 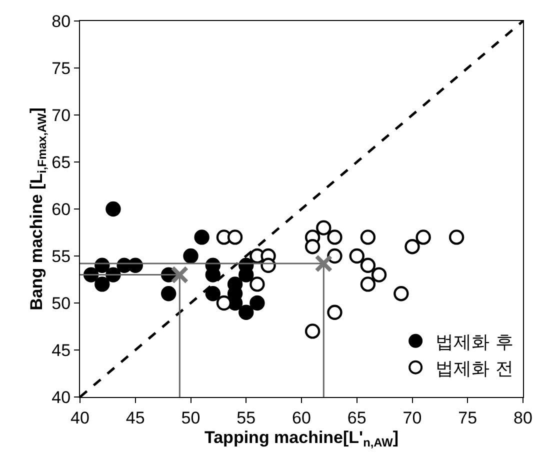 What do you see at coordinates (135, 418) in the screenshot?
I see `x-tick-label: 45` at bounding box center [135, 418].